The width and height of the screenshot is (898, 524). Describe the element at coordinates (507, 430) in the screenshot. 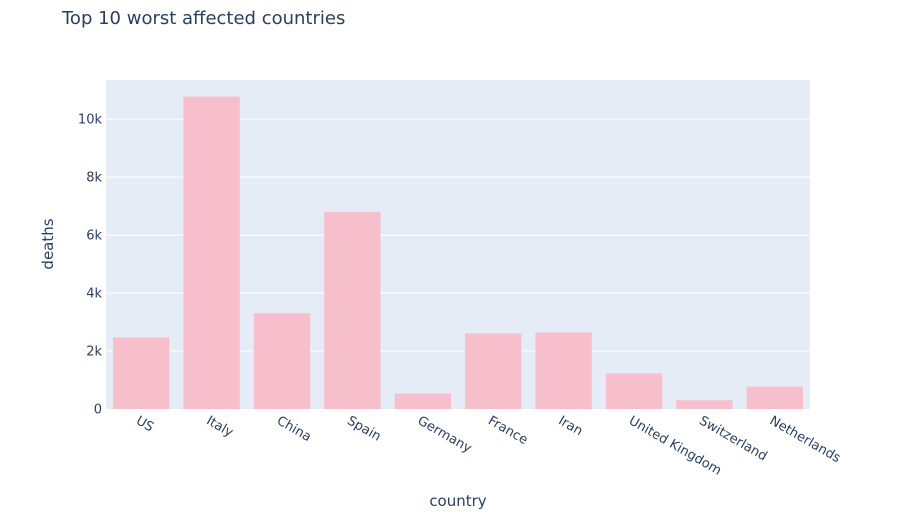

I see `x-tick-label: France` at that location.